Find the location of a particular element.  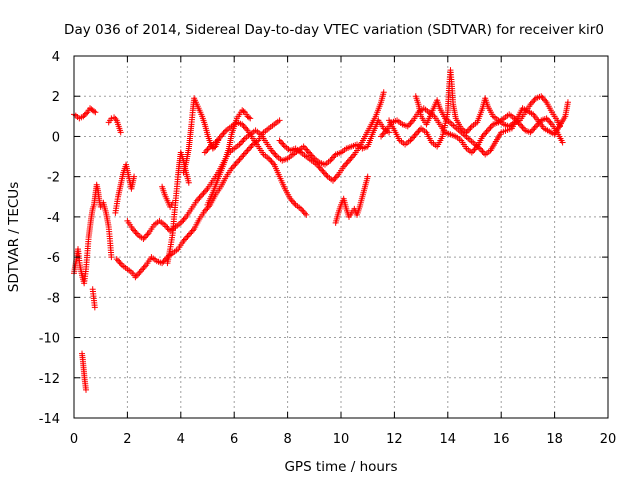

series-arc-b is located at coordinates (93, 234).